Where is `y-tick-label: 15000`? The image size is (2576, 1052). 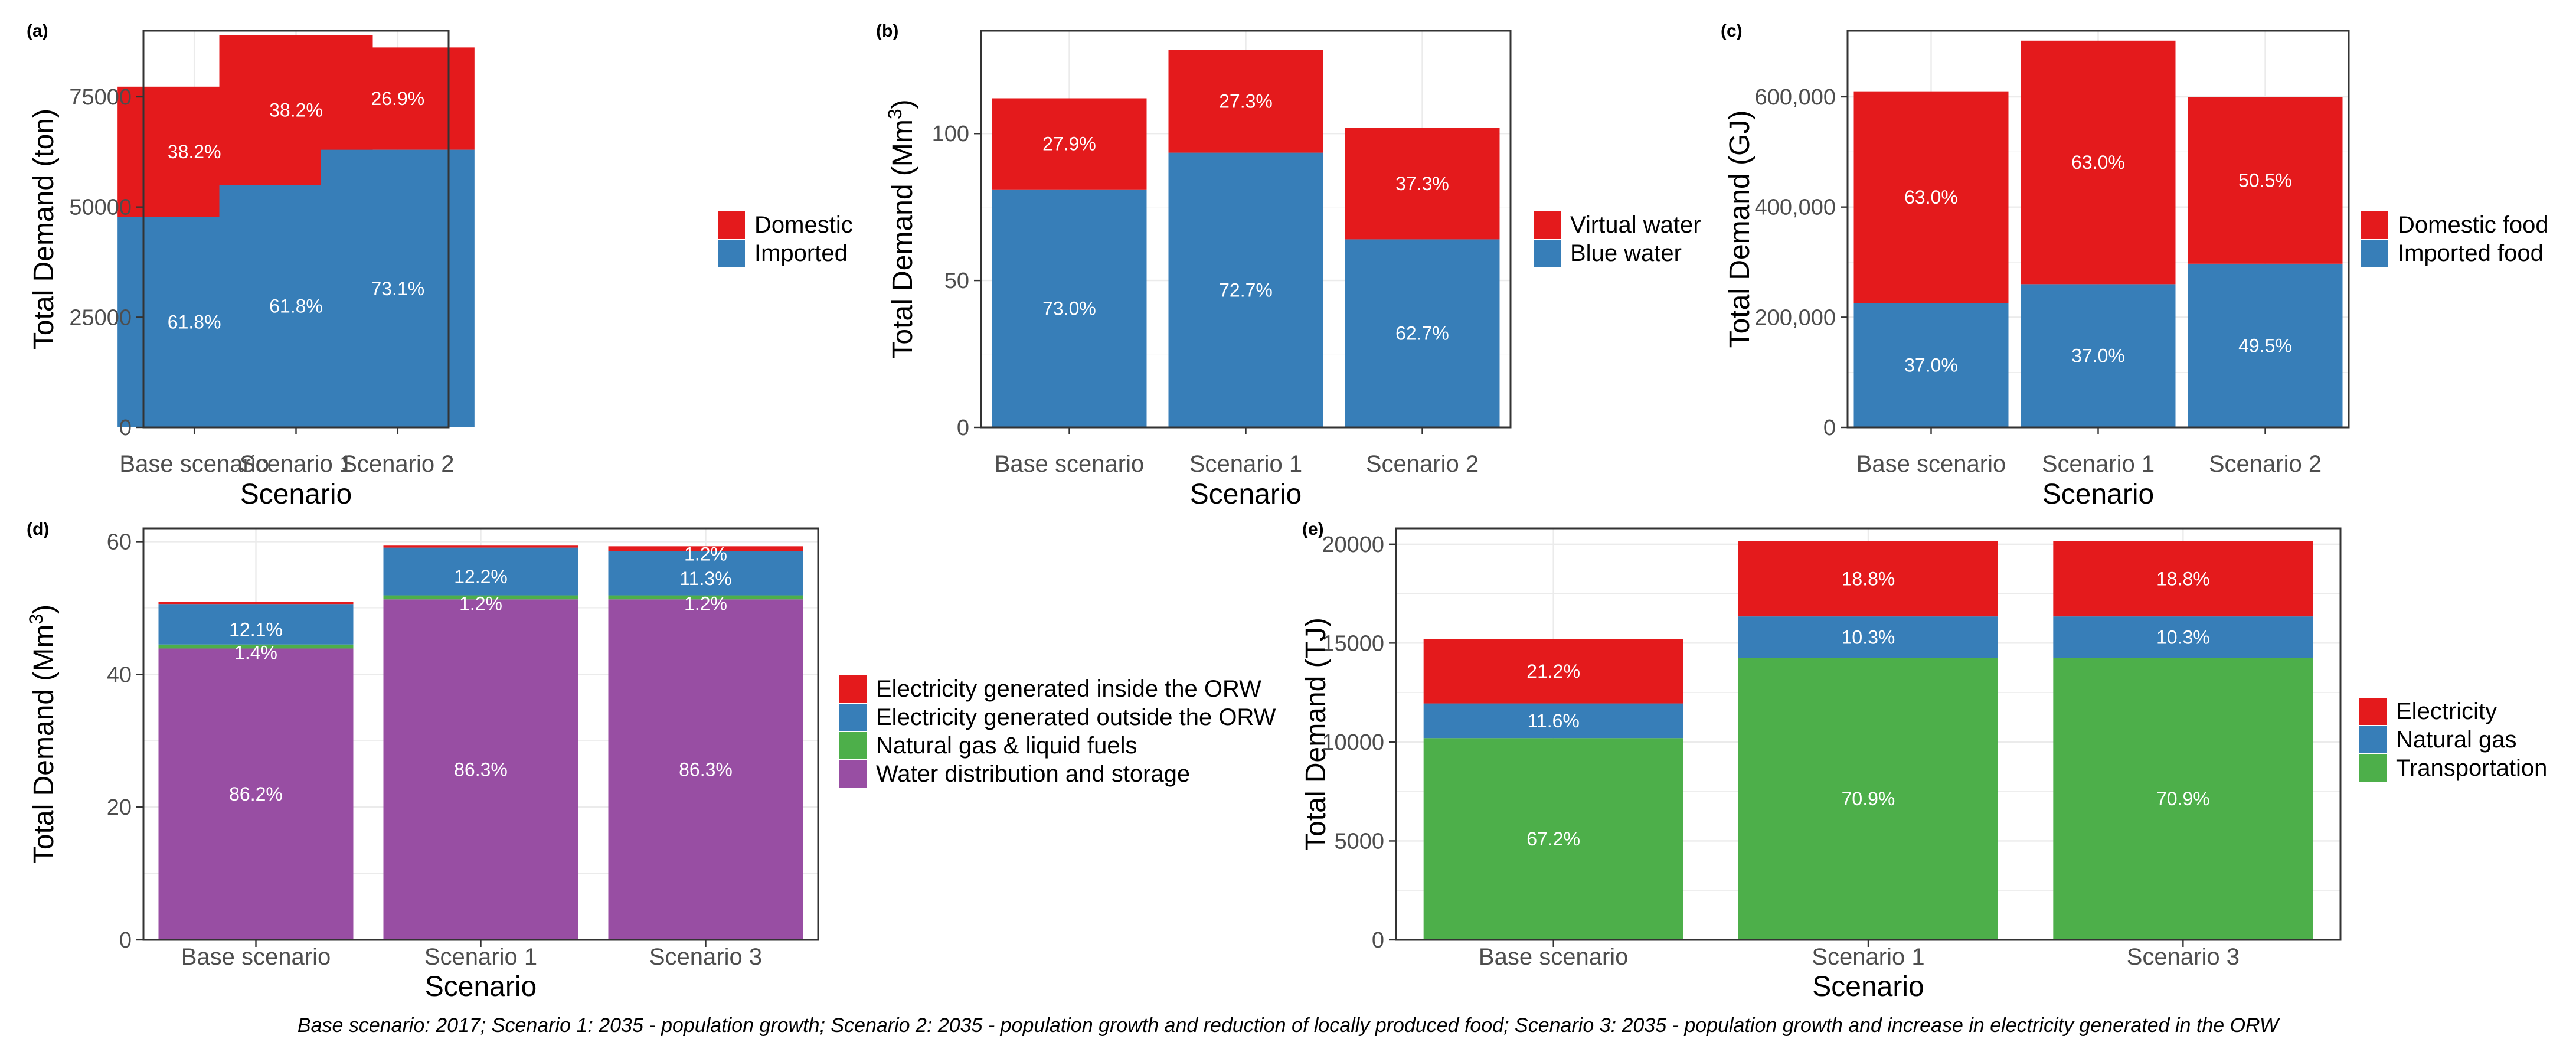
y-tick-label: 15000 is located at coordinates (1353, 643).